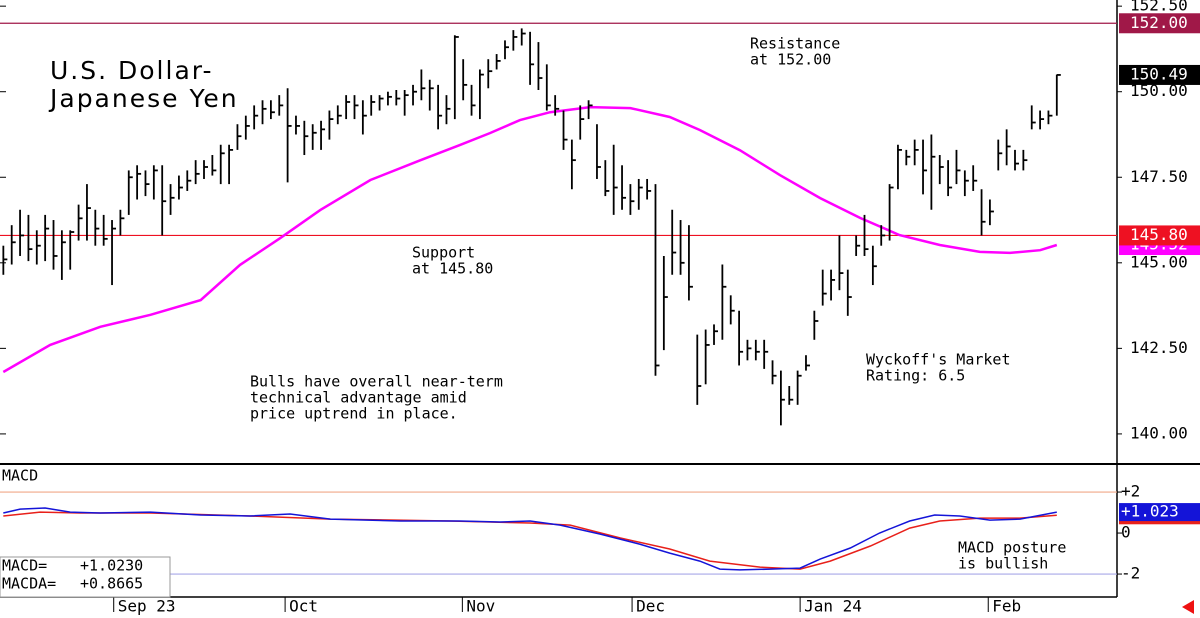 Image resolution: width=1200 pixels, height=618 pixels. Describe the element at coordinates (443, 253) in the screenshot. I see `annotation: Support` at that location.